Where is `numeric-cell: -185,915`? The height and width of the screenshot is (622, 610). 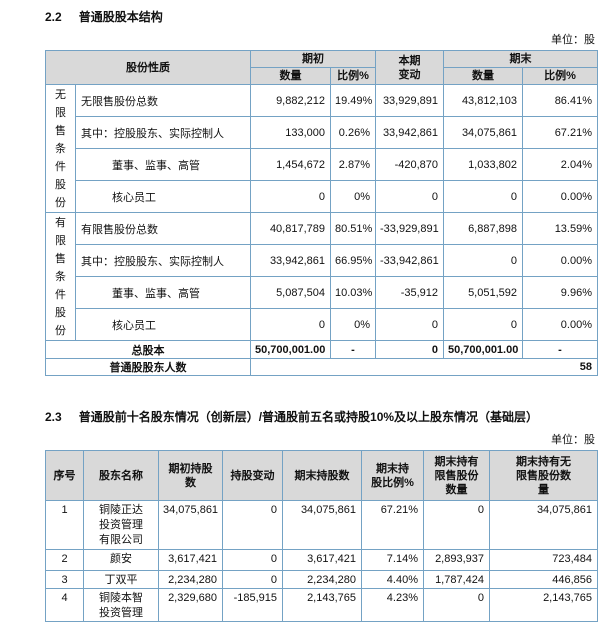
numeric-cell: -185,915 is located at coordinates (252, 605).